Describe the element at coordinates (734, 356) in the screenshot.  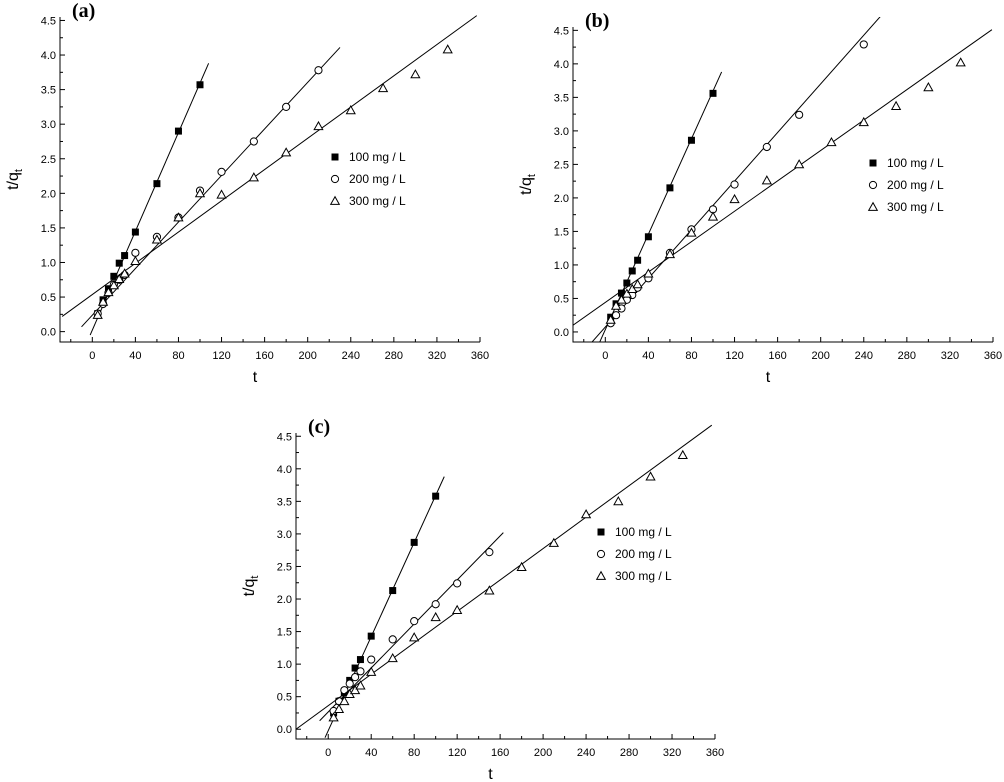
I see `x-tick-label: 120` at that location.